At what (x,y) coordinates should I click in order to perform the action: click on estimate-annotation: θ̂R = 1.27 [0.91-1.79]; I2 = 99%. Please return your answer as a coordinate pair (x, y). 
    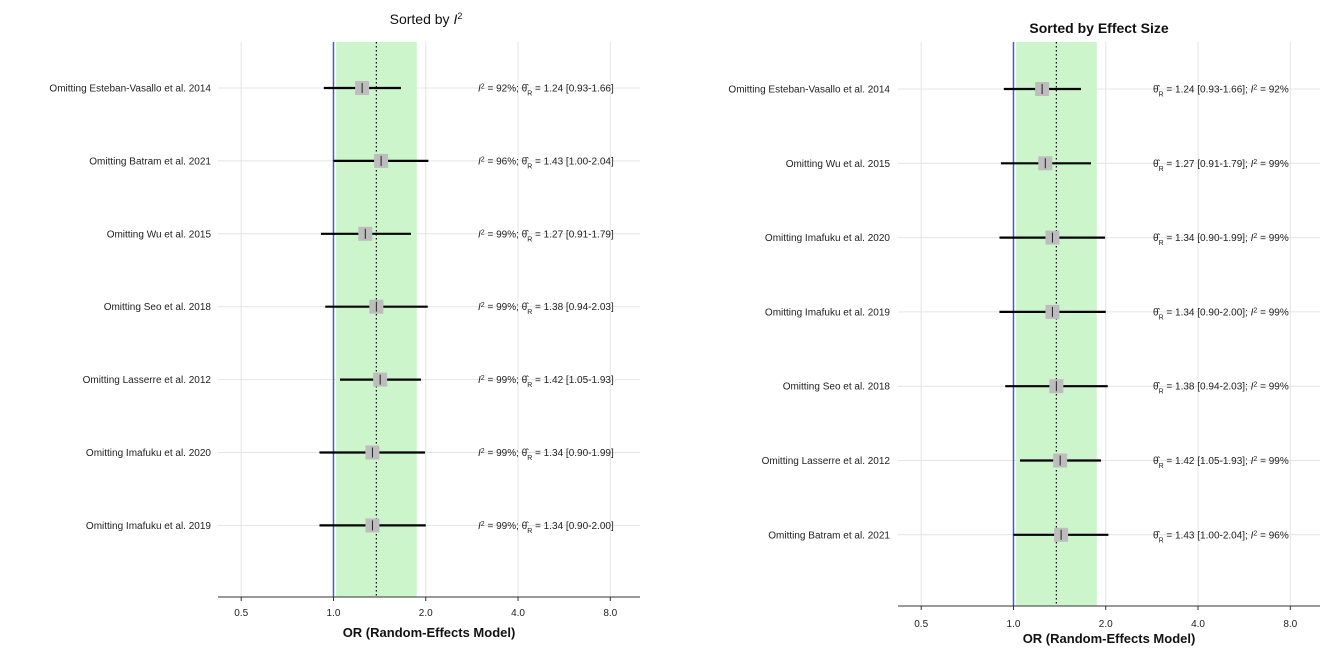
    Looking at the image, I should click on (1221, 165).